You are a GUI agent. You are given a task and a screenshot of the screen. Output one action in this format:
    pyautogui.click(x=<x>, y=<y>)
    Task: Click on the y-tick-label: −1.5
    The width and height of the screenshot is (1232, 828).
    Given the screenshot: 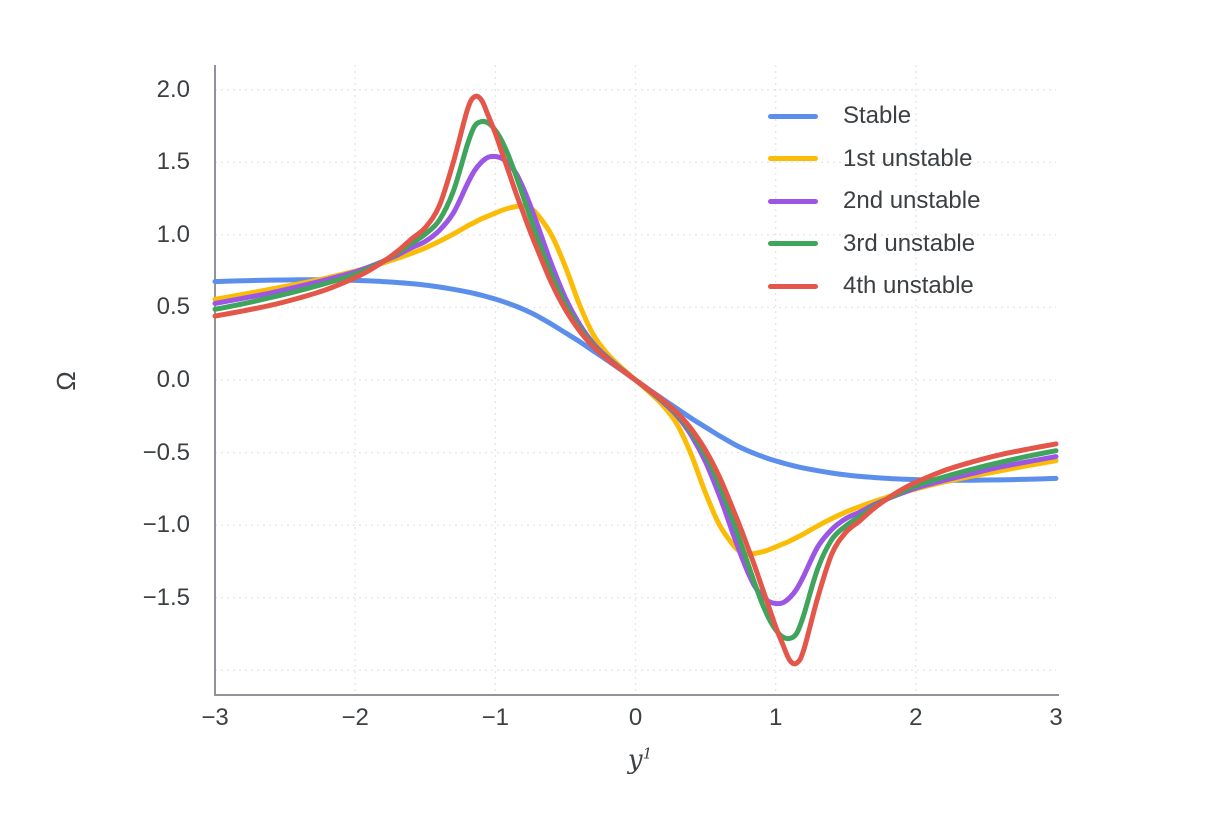 What is the action you would take?
    pyautogui.click(x=166, y=597)
    